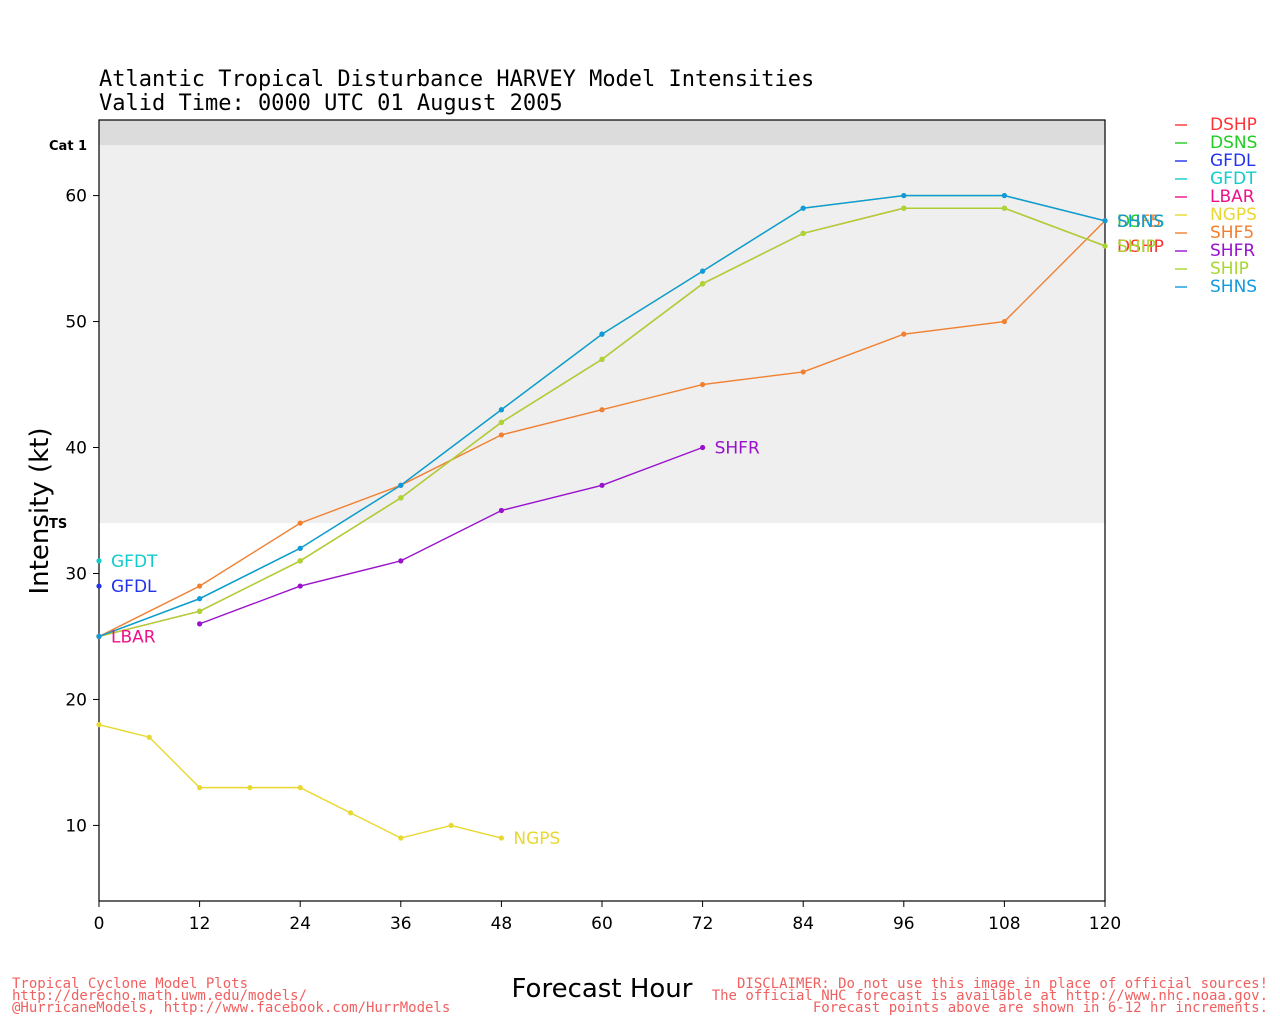 Image resolution: width=1280 pixels, height=1024 pixels. Describe the element at coordinates (1232, 197) in the screenshot. I see `legend-entry-lbar: LBAR` at that location.